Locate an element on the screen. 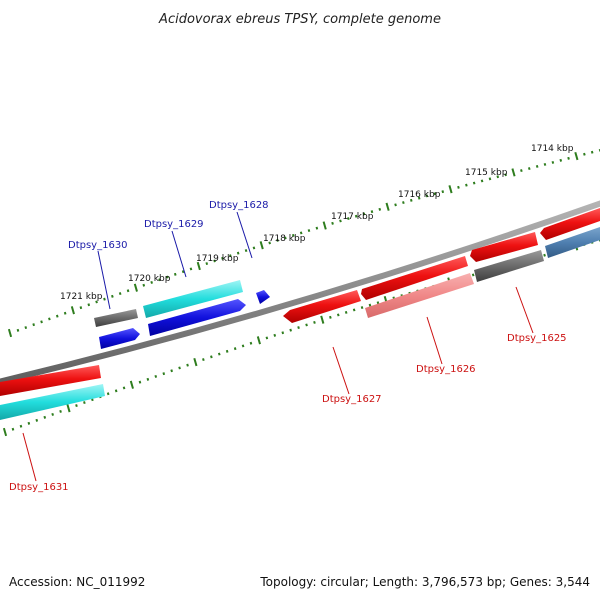 Image resolution: width=600 pixels, height=600 pixels. gene-red-fwd-b is located at coordinates (504, 247).